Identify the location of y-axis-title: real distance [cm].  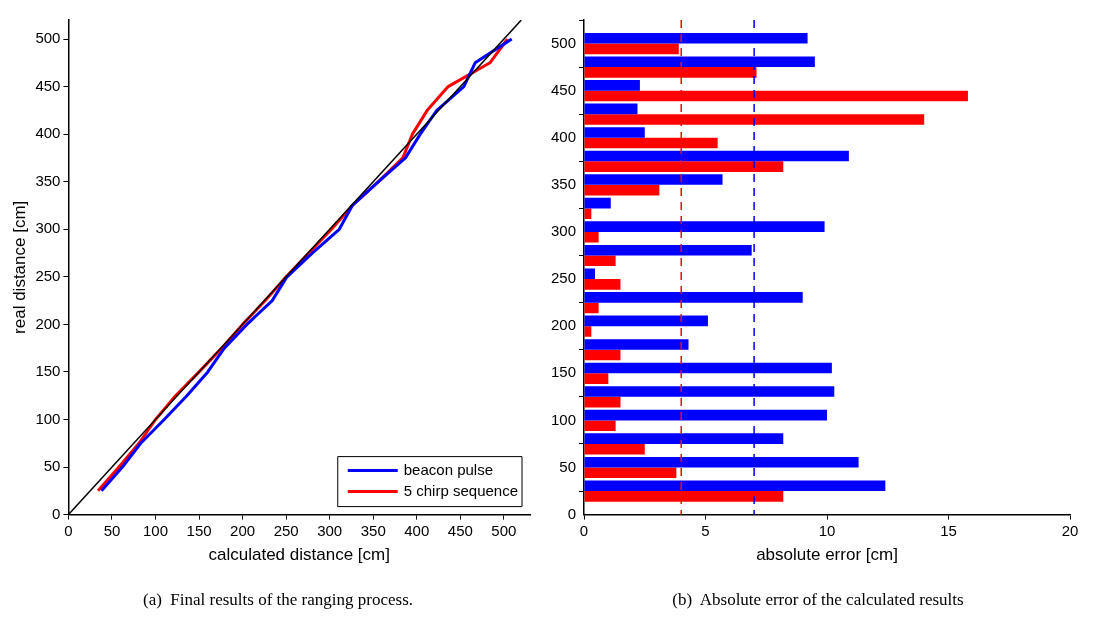
(19, 267).